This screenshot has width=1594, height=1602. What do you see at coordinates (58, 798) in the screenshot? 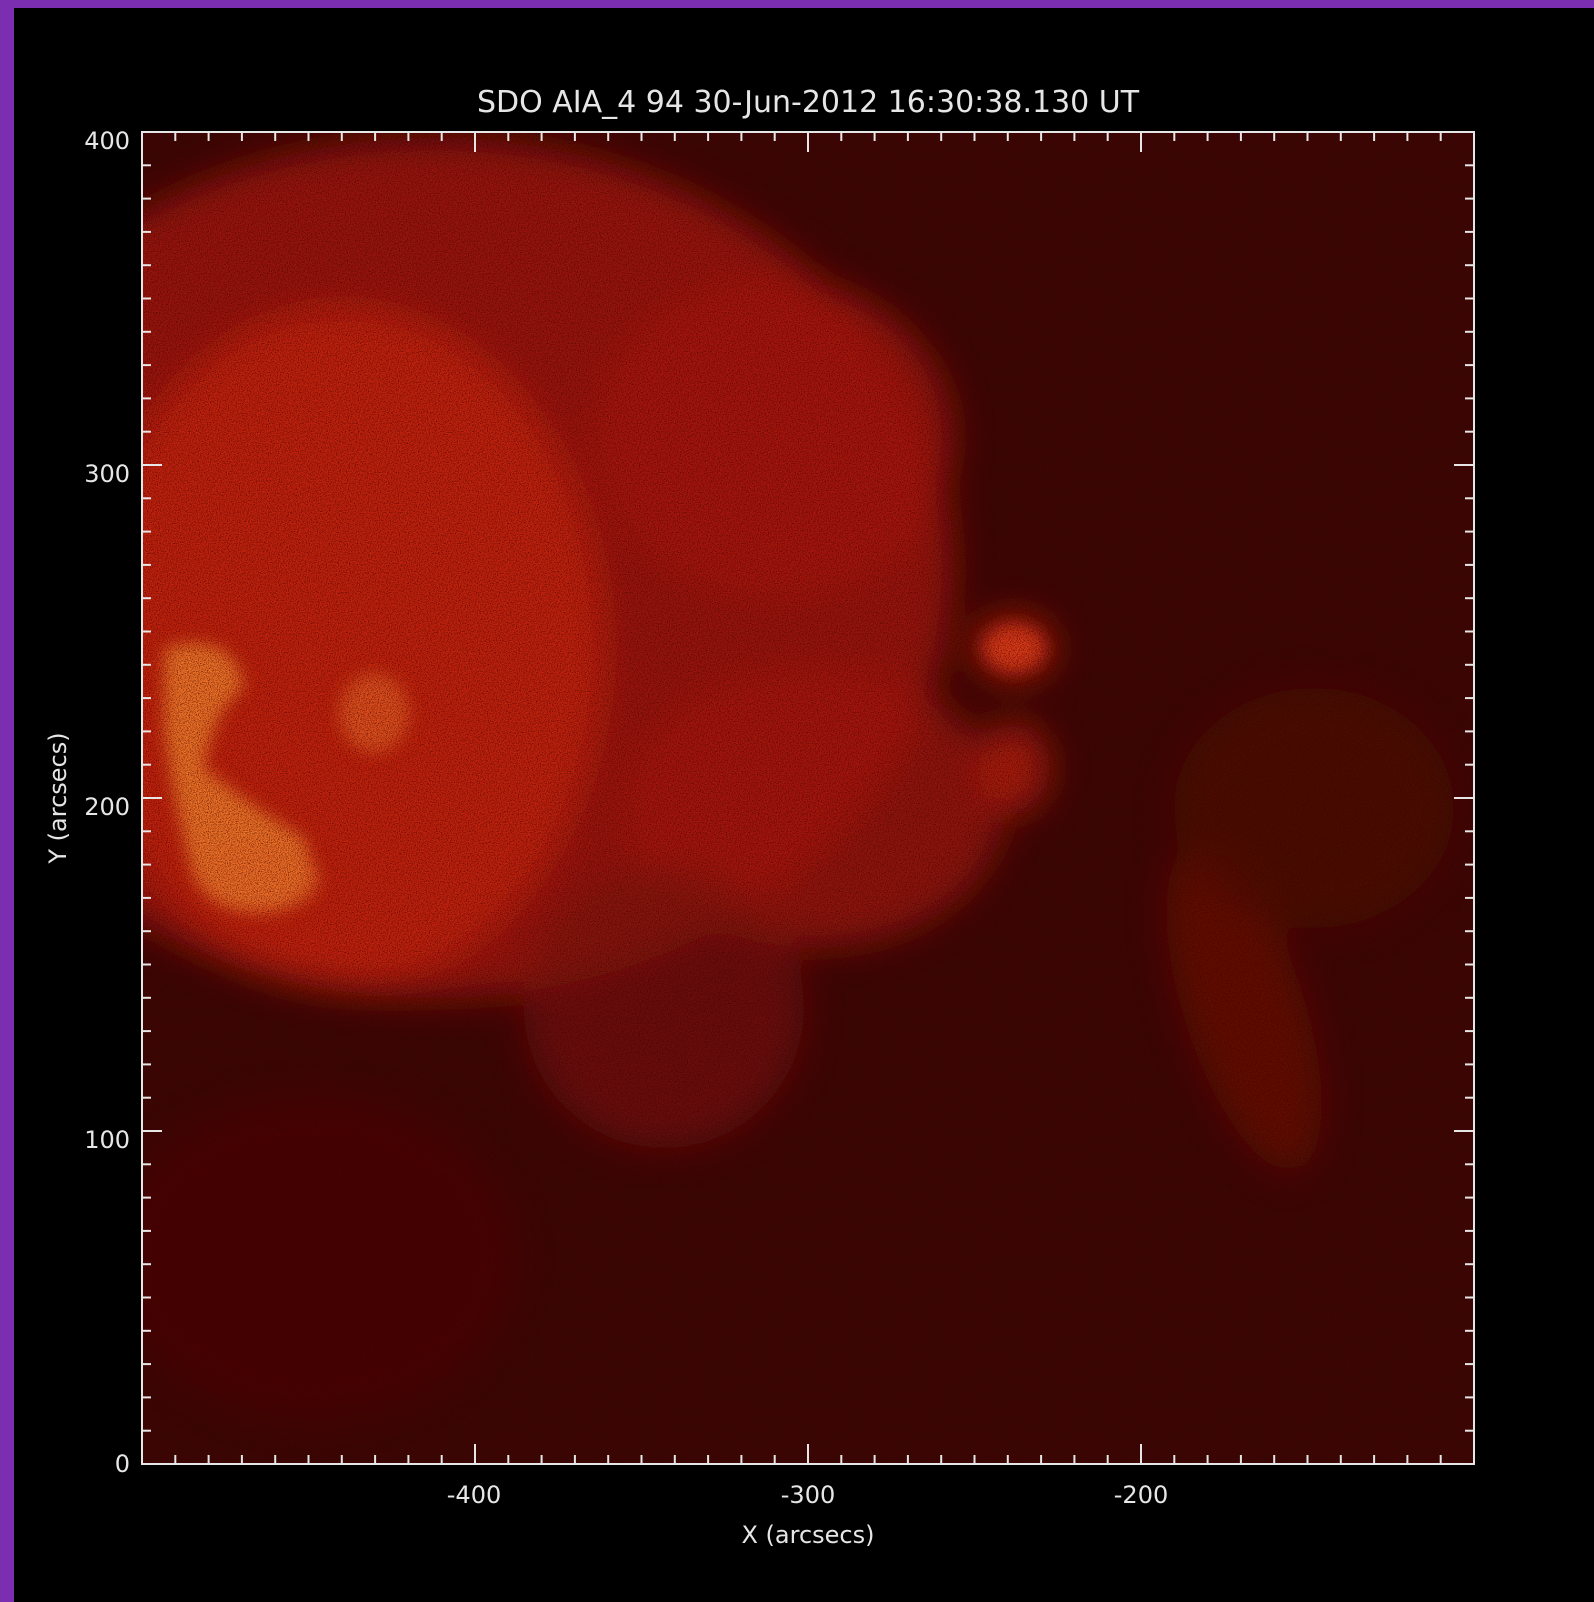
I see `y-axis-label: Y (arcsecs)` at bounding box center [58, 798].